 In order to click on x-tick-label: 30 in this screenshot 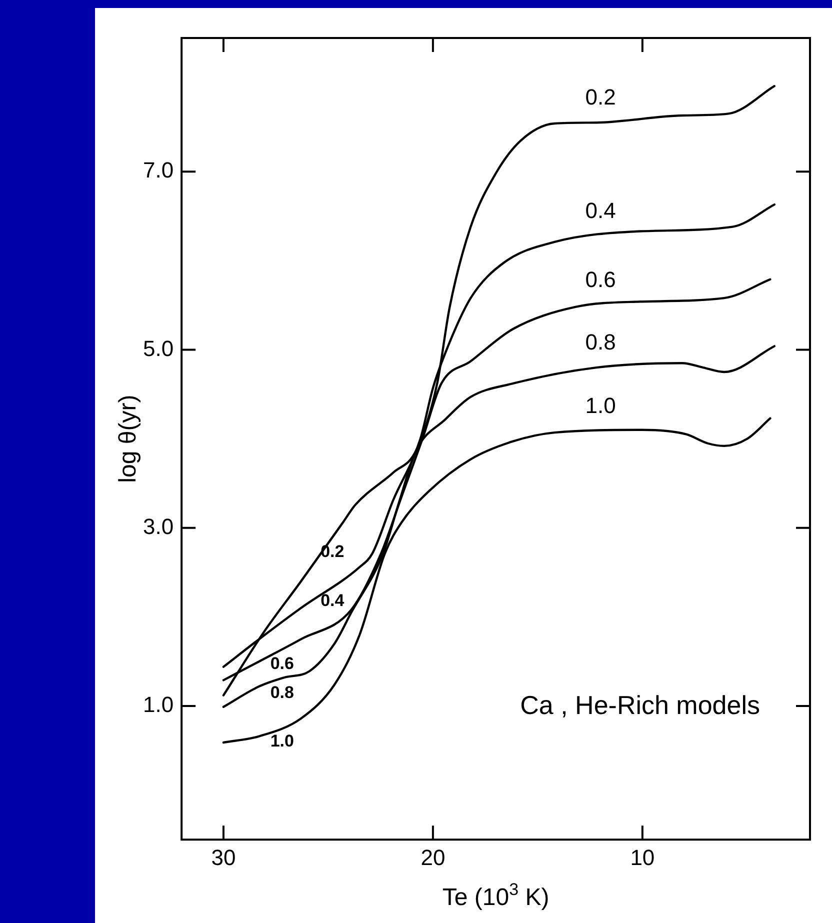, I will do `click(223, 857)`.